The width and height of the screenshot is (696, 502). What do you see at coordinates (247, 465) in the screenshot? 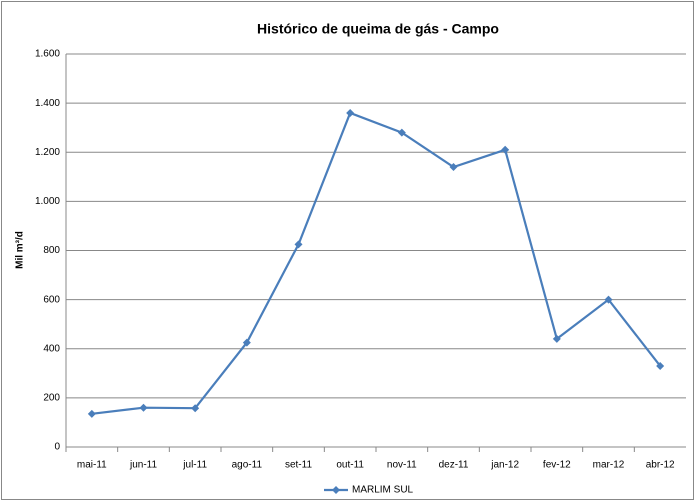
I see `x-tick-label: ago-11` at bounding box center [247, 465].